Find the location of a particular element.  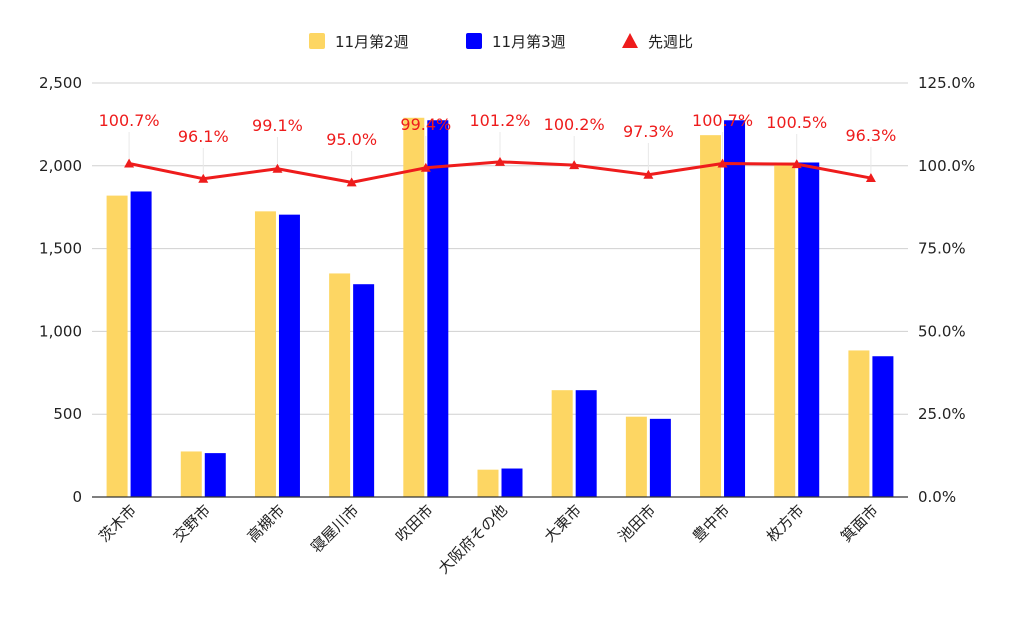

legend: 11月第2週 11月第3週 先週比 is located at coordinates (501, 42).